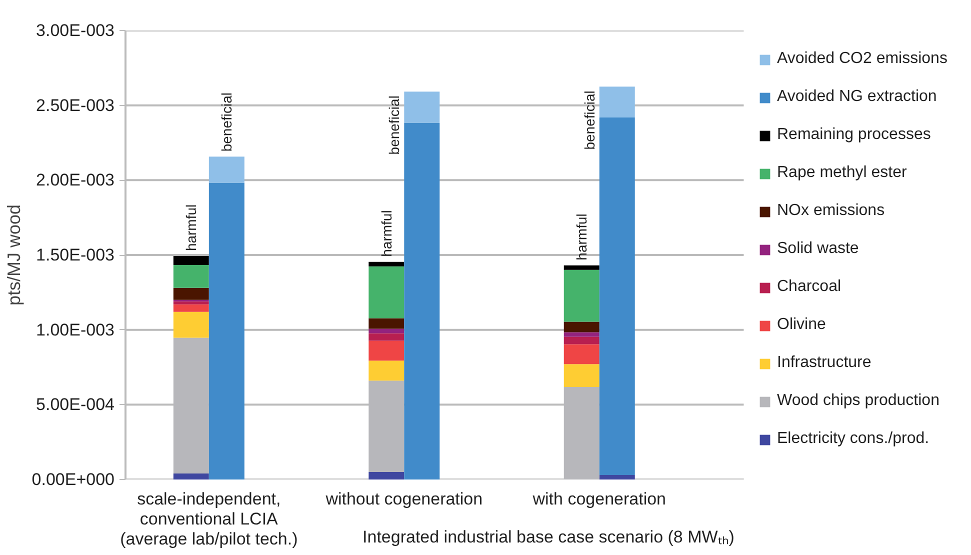 The width and height of the screenshot is (971, 555). What do you see at coordinates (403, 499) in the screenshot?
I see `x-tick-label: without cogeneration` at bounding box center [403, 499].